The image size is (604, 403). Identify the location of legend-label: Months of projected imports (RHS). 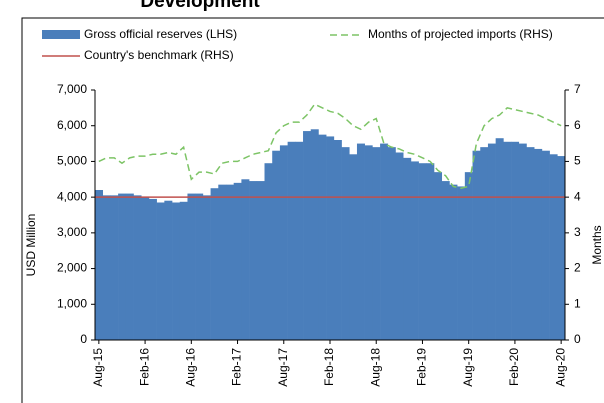
(460, 34).